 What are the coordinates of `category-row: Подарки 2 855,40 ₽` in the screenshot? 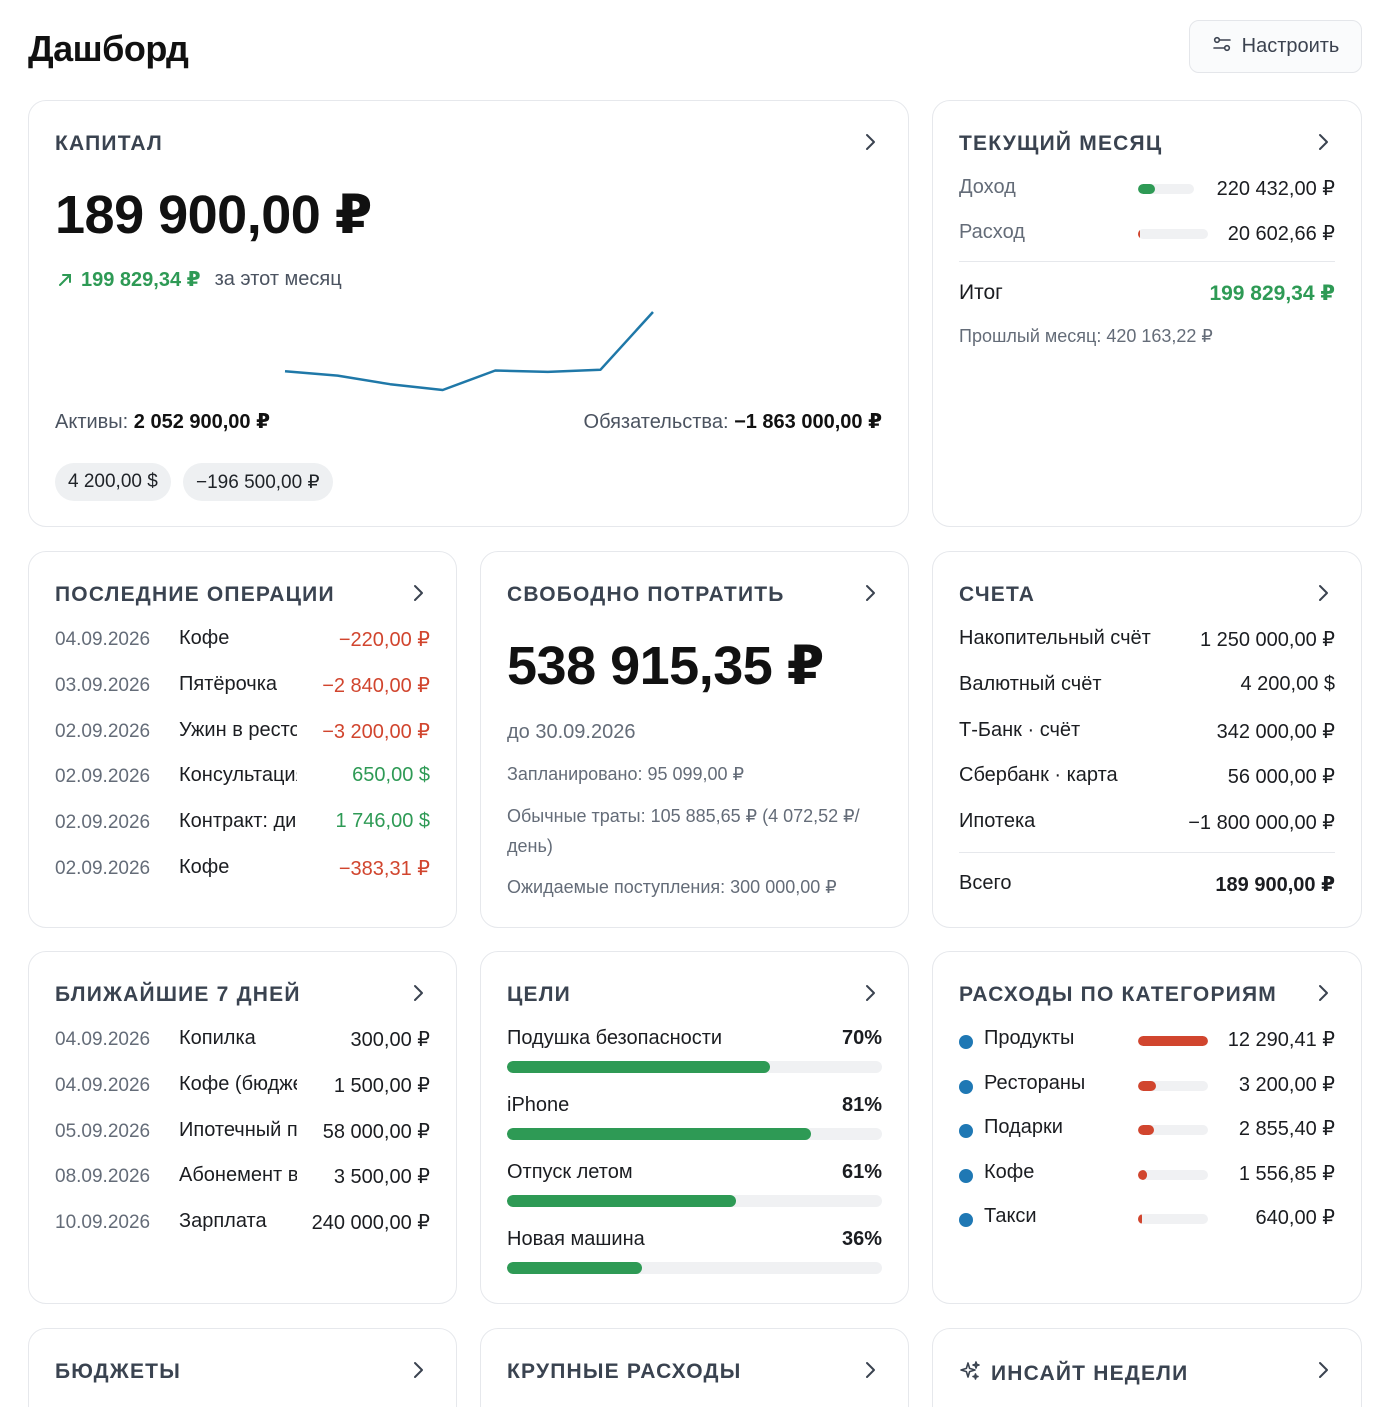 It's located at (1147, 1130).